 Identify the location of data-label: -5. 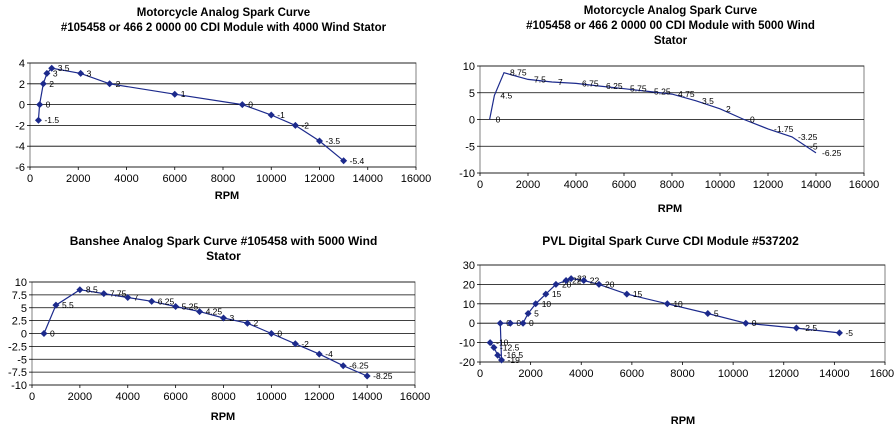
(849, 333).